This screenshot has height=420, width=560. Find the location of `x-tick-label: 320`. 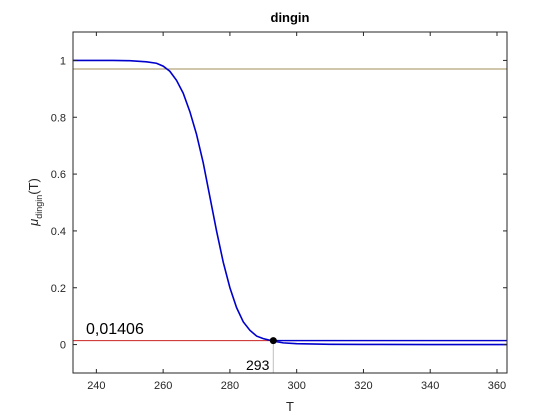

x-tick-label: 320 is located at coordinates (363, 386).